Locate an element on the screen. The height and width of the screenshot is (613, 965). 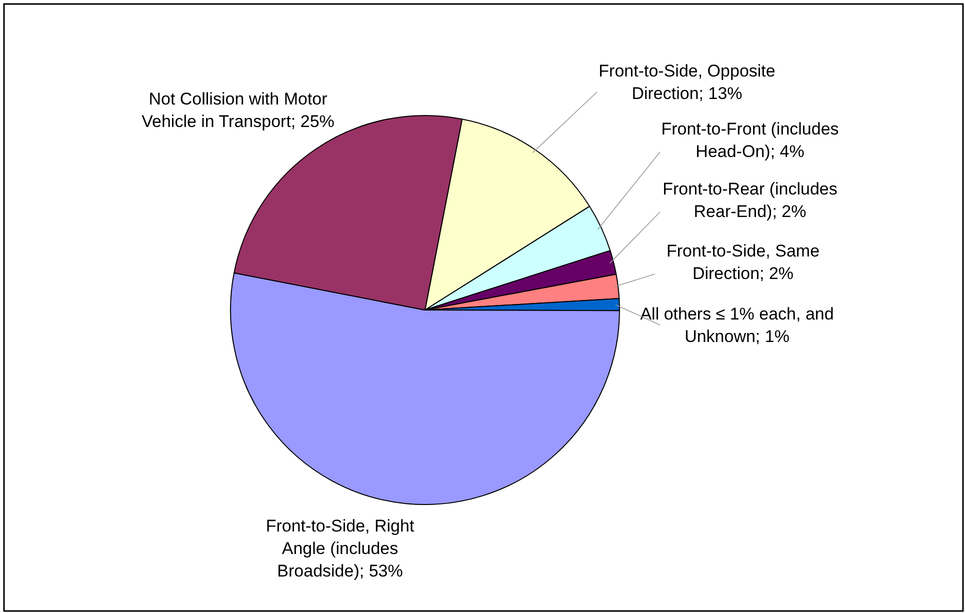
slice-label: Not Collision with Motor Vehicle in Transport; 25% is located at coordinates (238, 111).